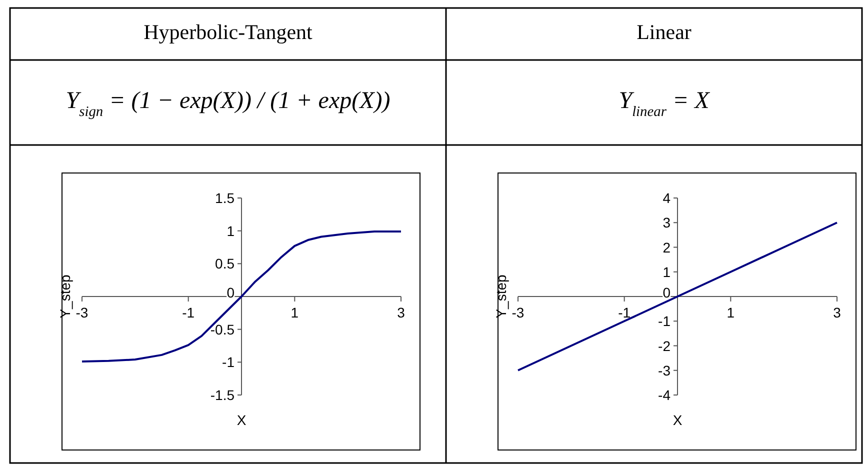 This screenshot has height=471, width=864. What do you see at coordinates (664, 346) in the screenshot?
I see `y-tick-label: -2` at bounding box center [664, 346].